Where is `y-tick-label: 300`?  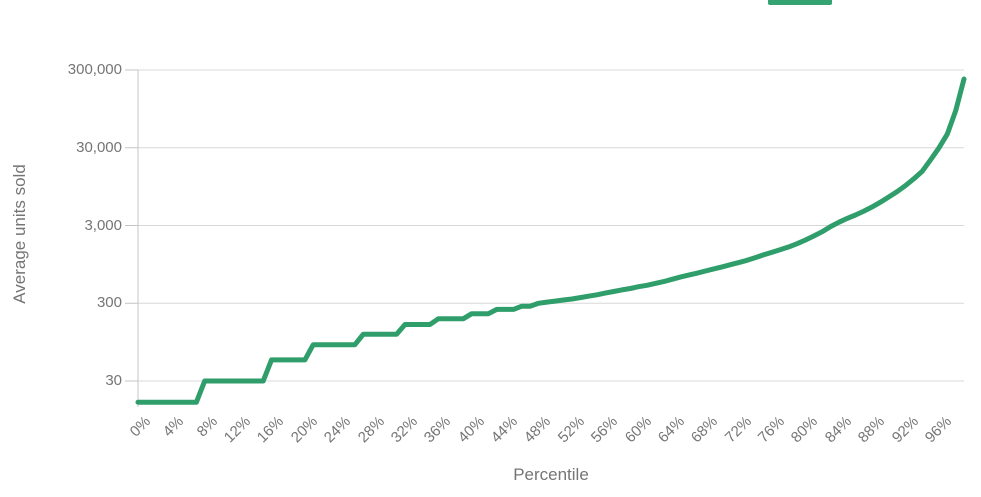
y-tick-label: 300 is located at coordinates (109, 303).